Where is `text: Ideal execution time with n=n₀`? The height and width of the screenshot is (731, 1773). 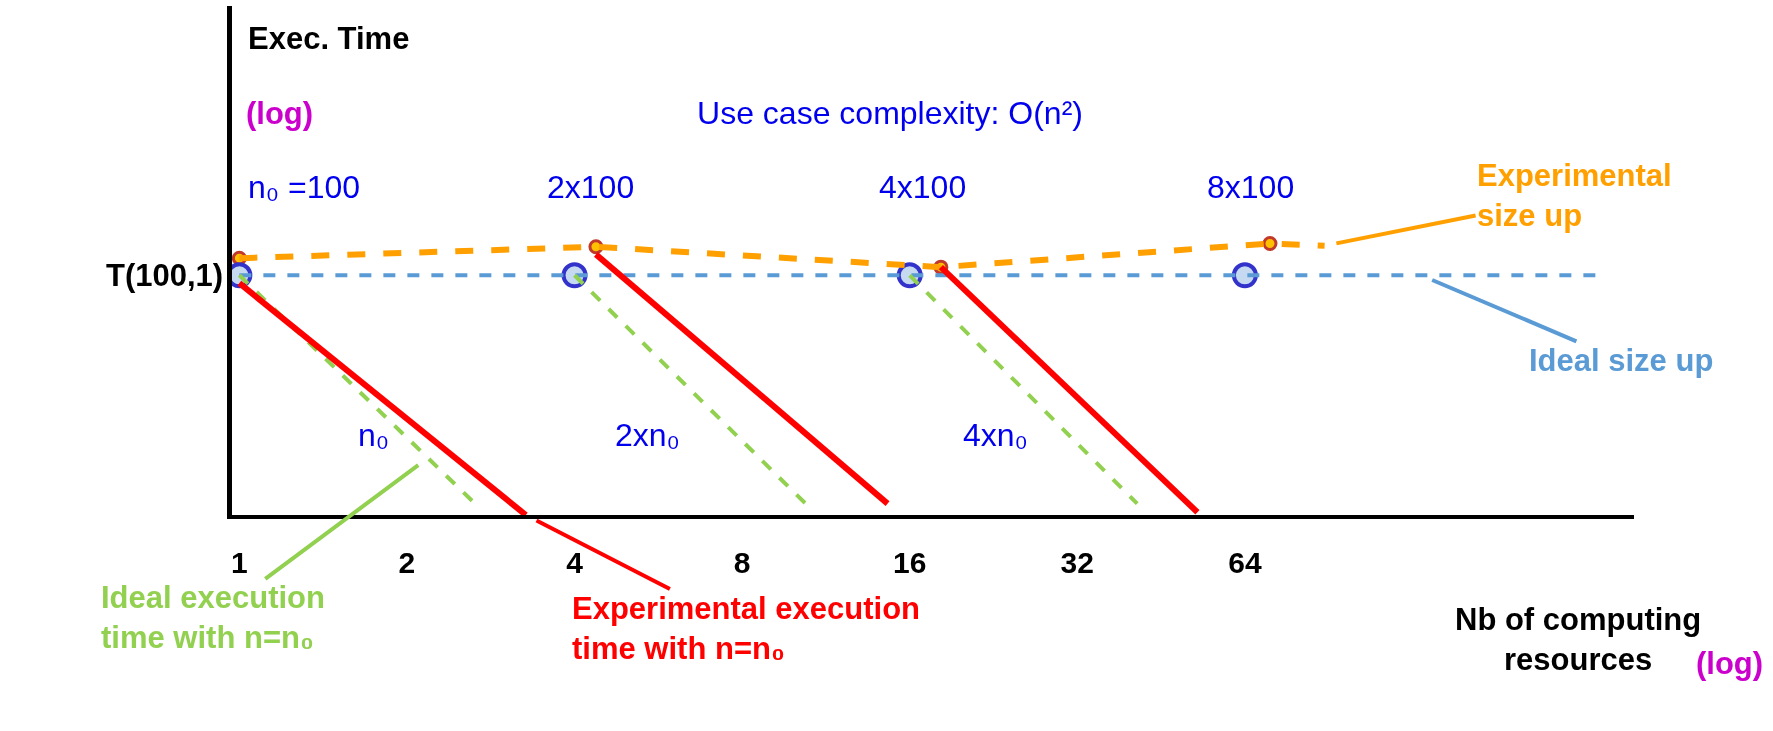 text: Ideal execution time with n=n₀ is located at coordinates (213, 618).